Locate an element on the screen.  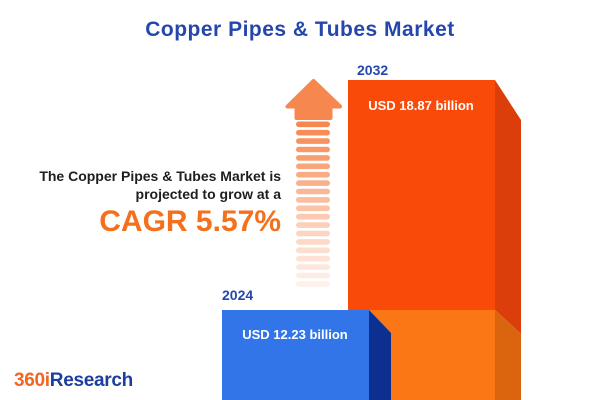
cagr-value: CAGR 5.57% is located at coordinates (190, 221).